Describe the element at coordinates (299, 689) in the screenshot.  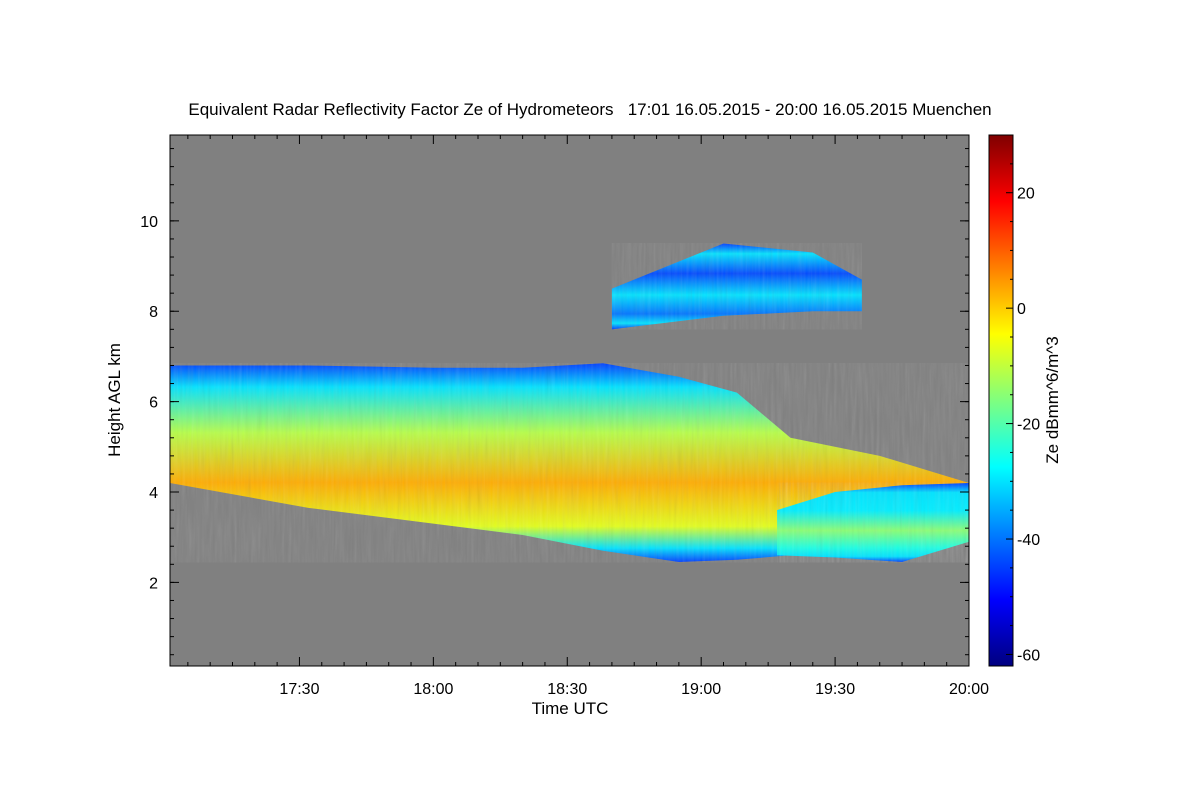
I see `x-tick-label: 17:30` at that location.